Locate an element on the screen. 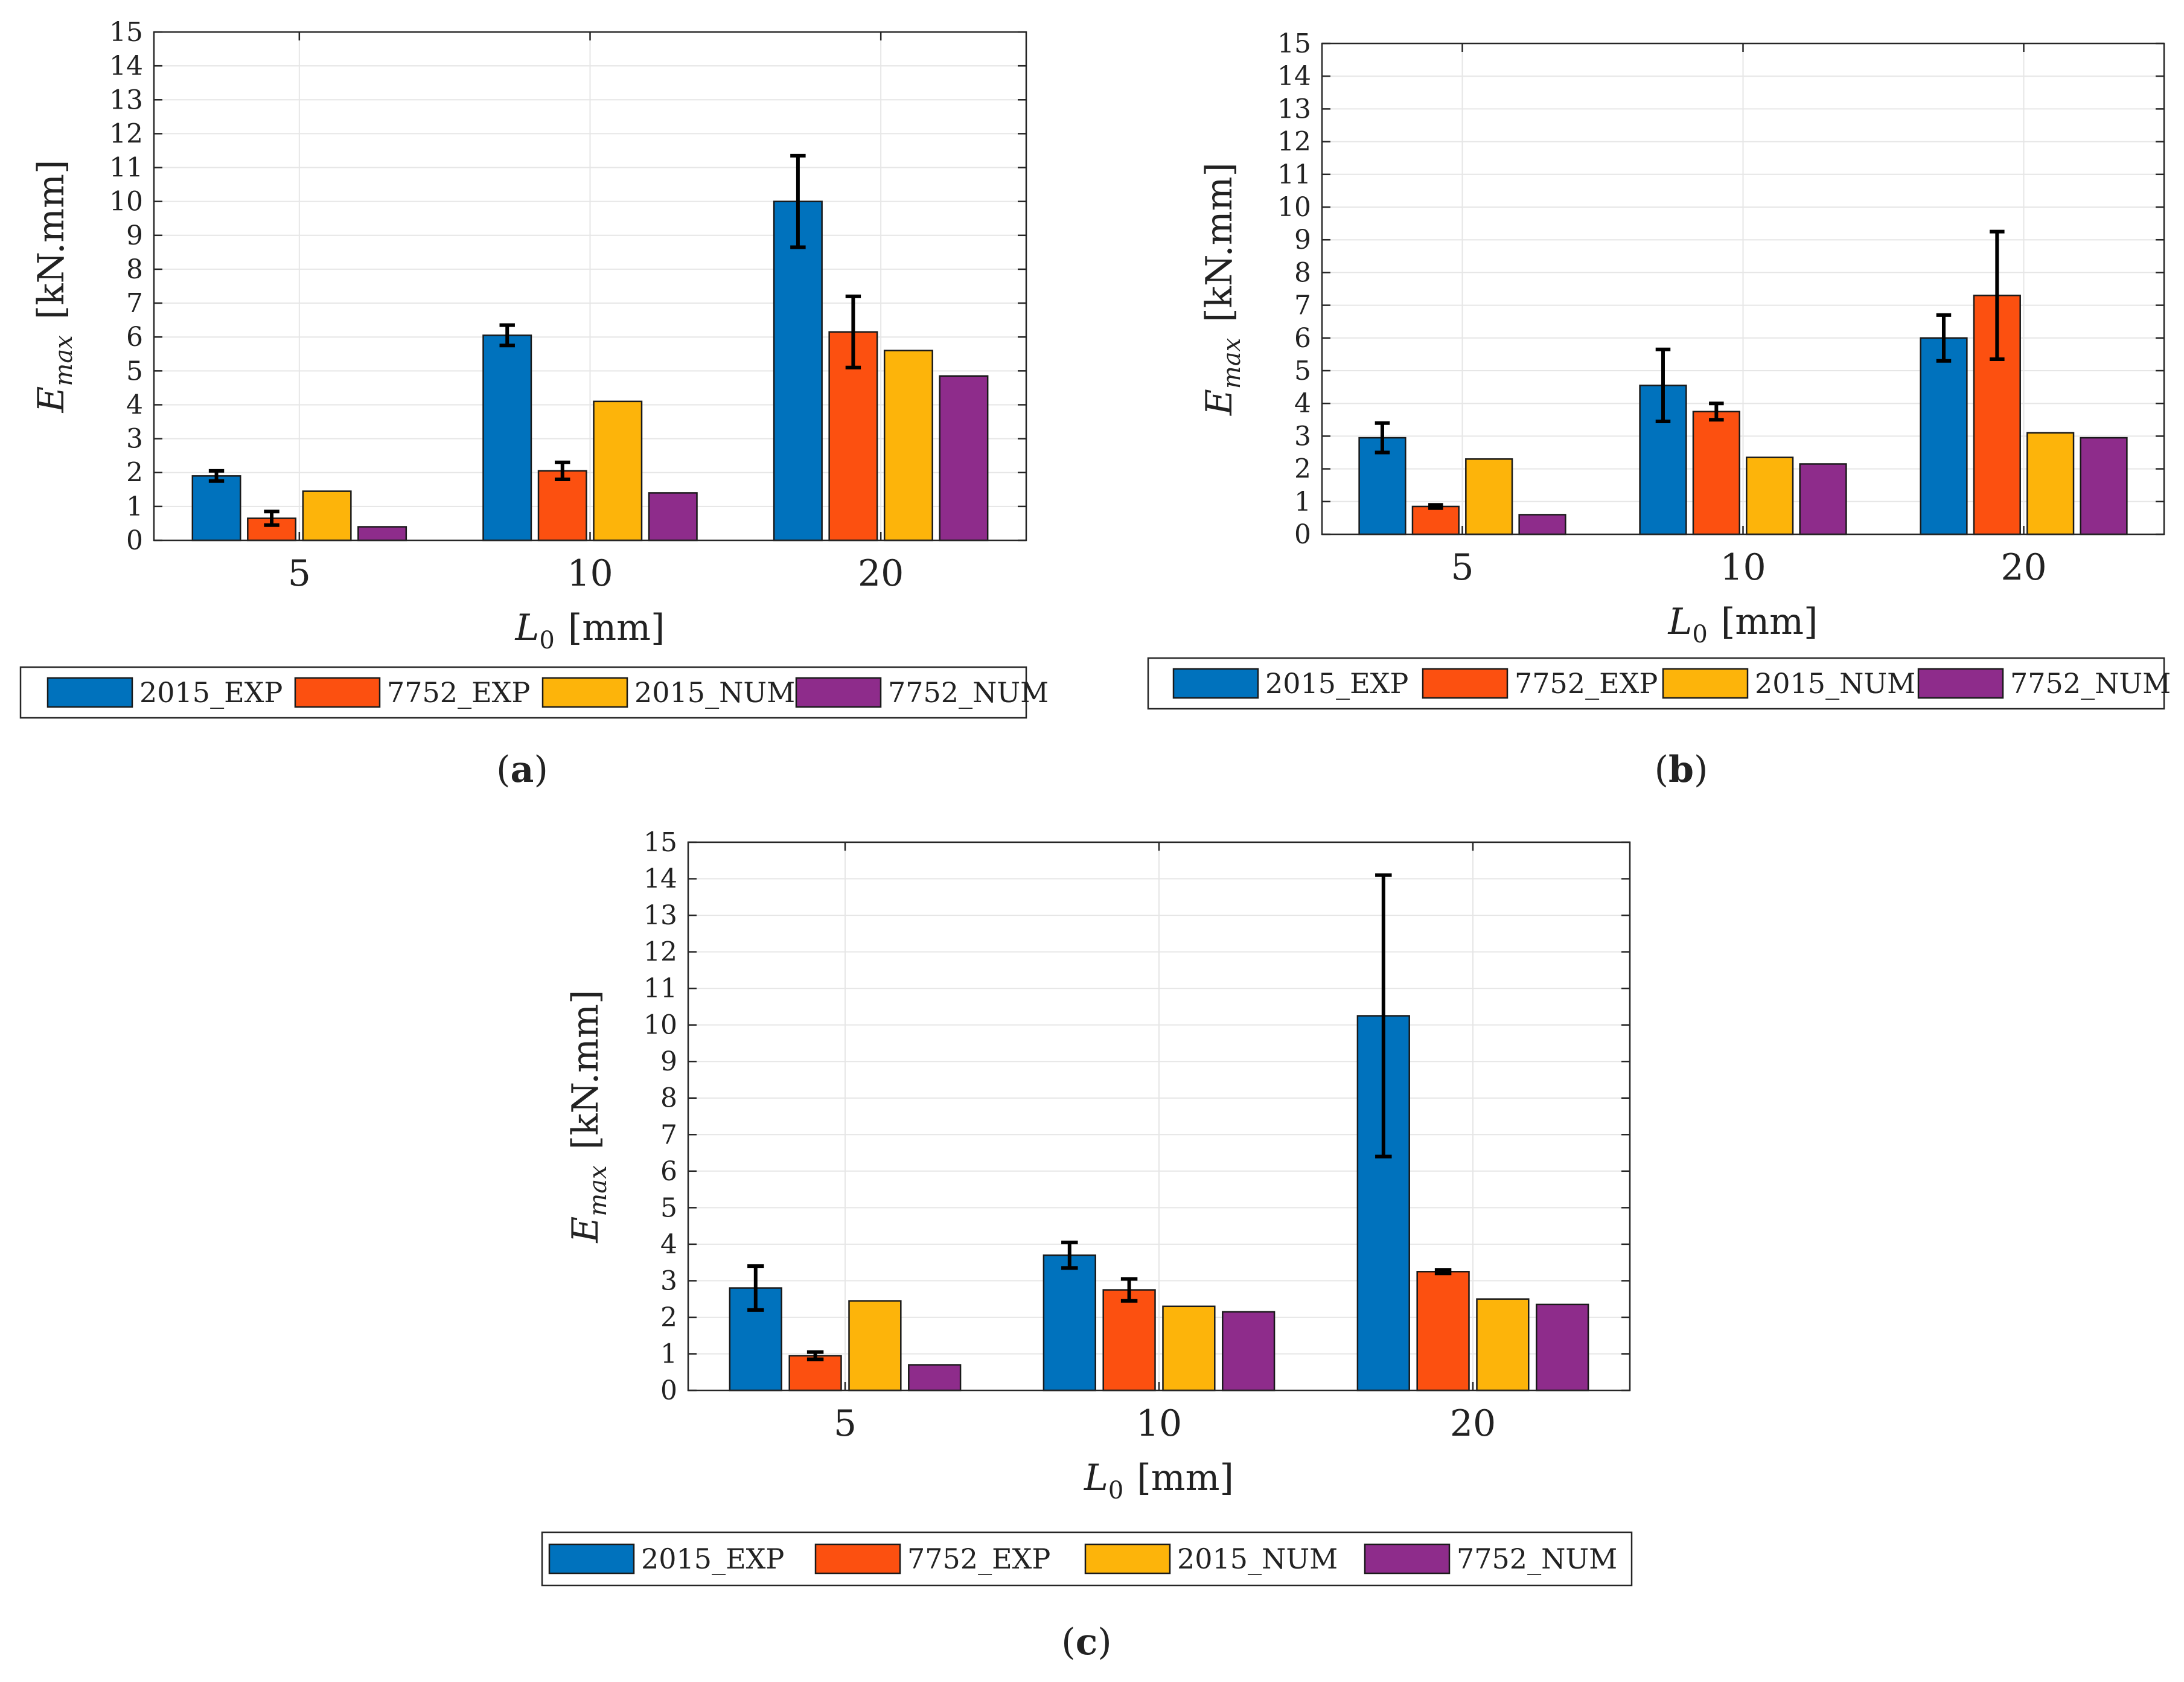 This screenshot has height=1682, width=2184. y-tick-label: 4 is located at coordinates (134, 404).